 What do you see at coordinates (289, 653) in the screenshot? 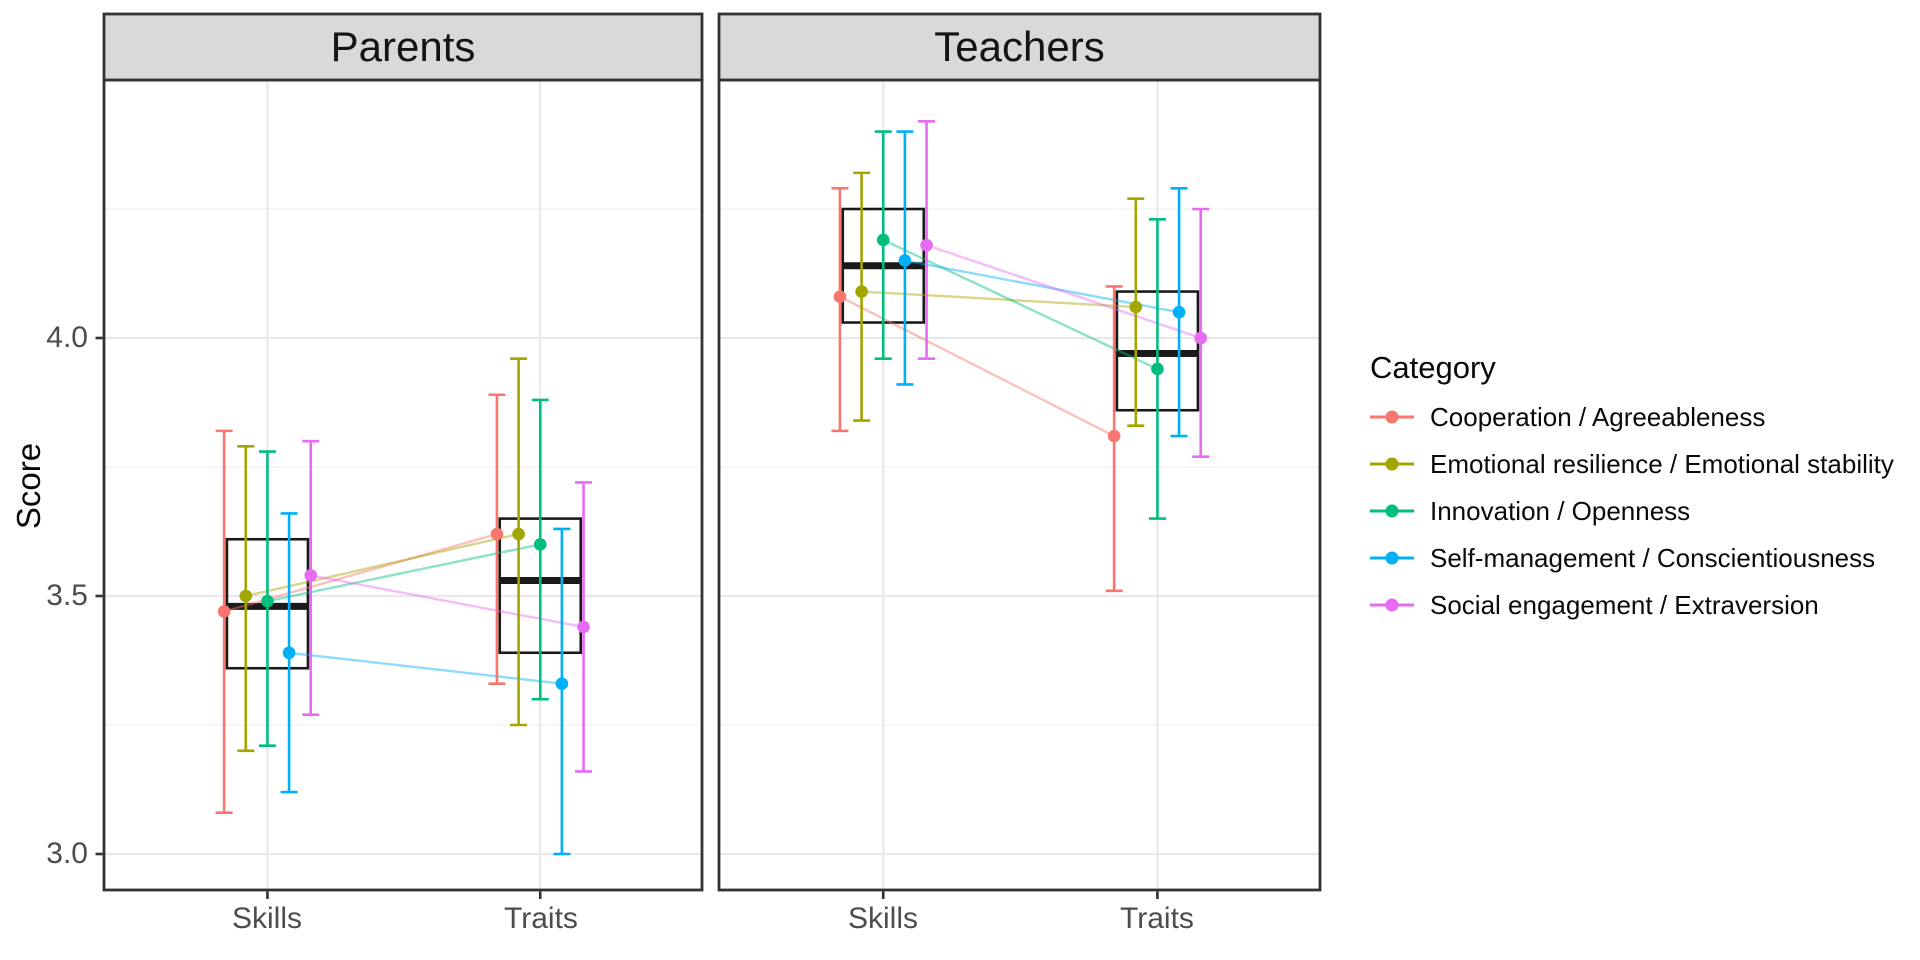
I see `point-parents-skills-series3` at bounding box center [289, 653].